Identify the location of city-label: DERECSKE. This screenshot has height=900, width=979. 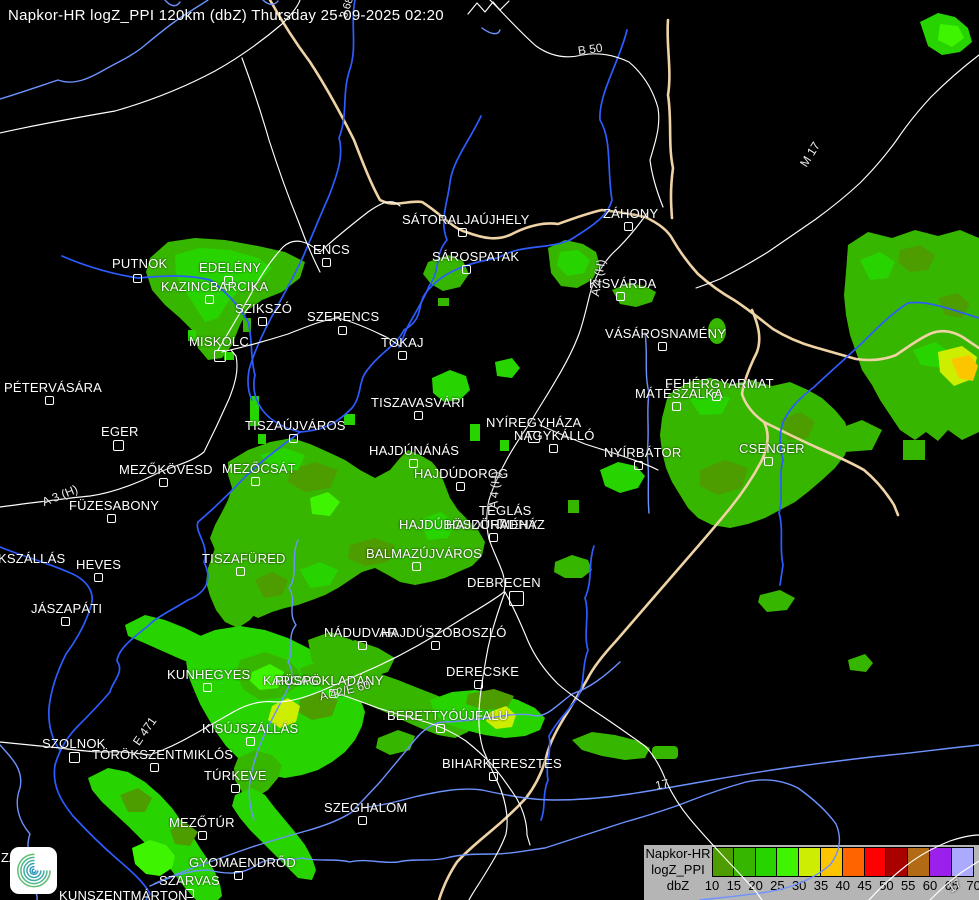
(483, 671).